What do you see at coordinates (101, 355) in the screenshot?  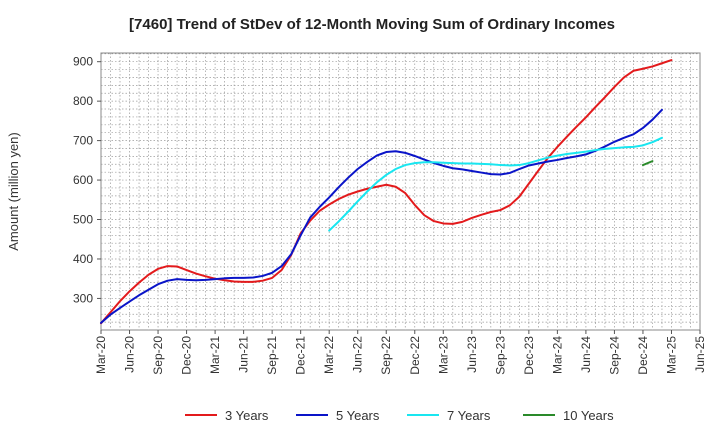 I see `x-tick-label: Mar-20` at bounding box center [101, 355].